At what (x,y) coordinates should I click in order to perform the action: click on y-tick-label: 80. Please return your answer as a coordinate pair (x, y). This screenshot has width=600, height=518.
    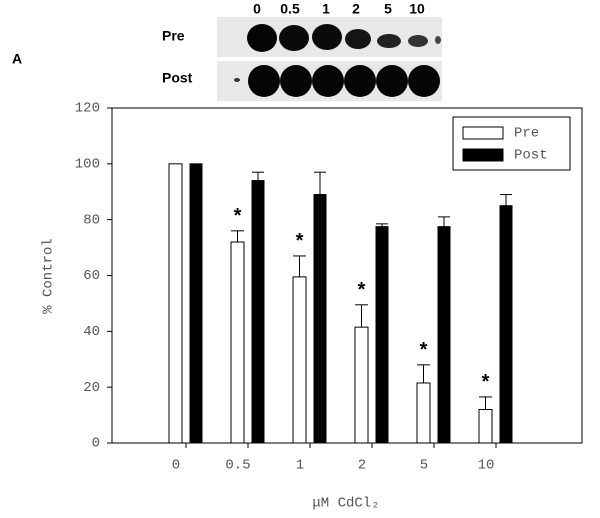
    Looking at the image, I should click on (91, 220).